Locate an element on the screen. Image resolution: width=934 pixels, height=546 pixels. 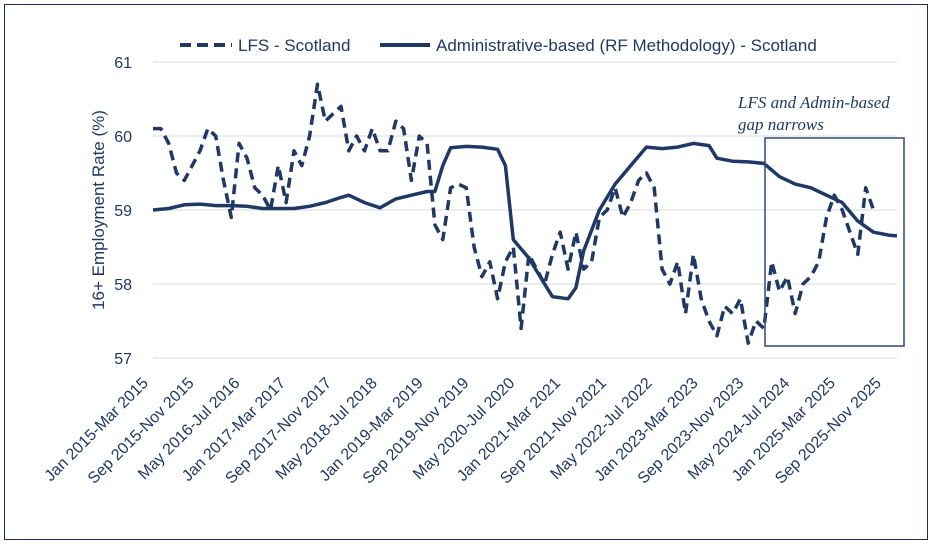
annotation-line-2: gap narrows is located at coordinates (781, 124).